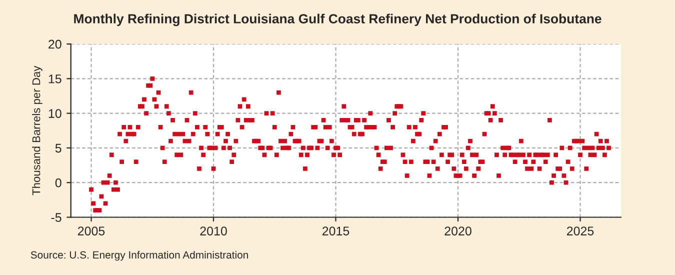  I want to click on x-tick-label: 2005, so click(91, 231).